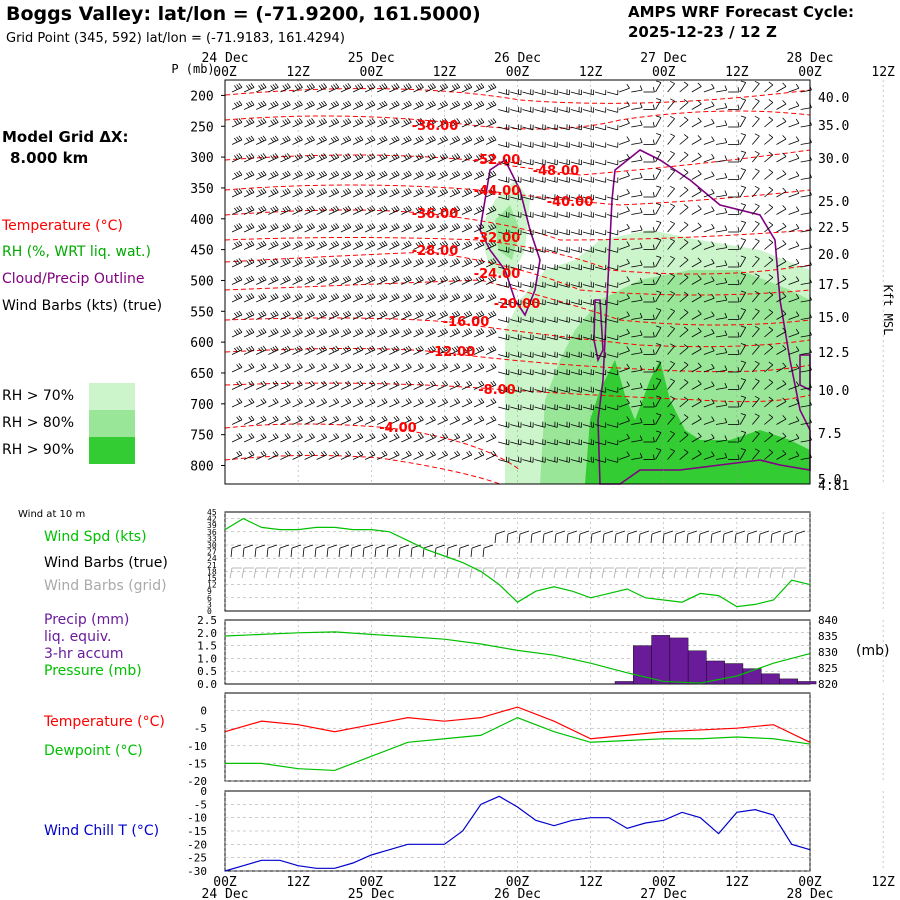  I want to click on wind-speed-tick: 12, so click(212, 585).